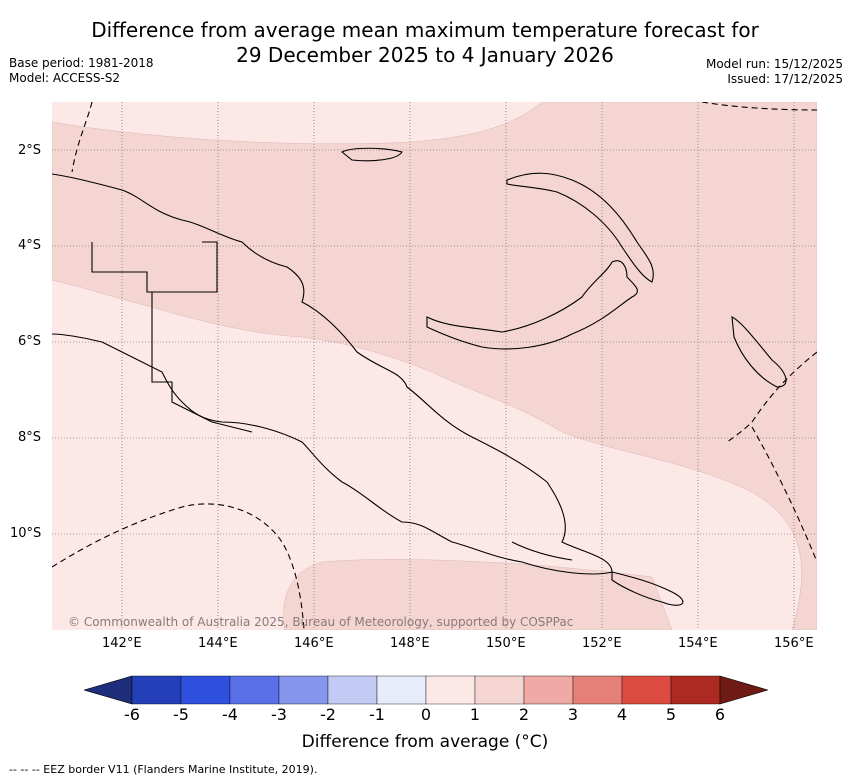  What do you see at coordinates (218, 643) in the screenshot?
I see `lon-label-144e: 144°E` at bounding box center [218, 643].